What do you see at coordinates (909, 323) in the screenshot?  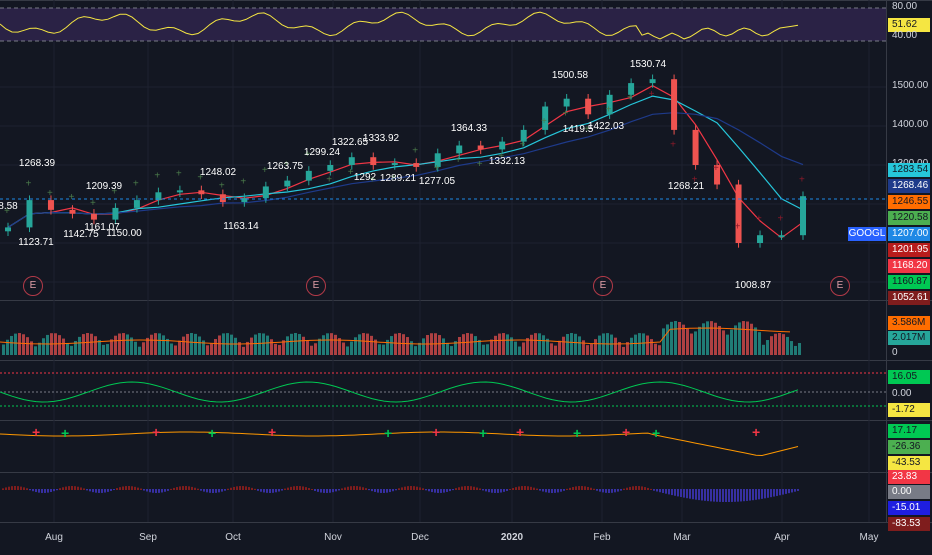 I see `volume-tag-1: 3.586M` at bounding box center [909, 323].